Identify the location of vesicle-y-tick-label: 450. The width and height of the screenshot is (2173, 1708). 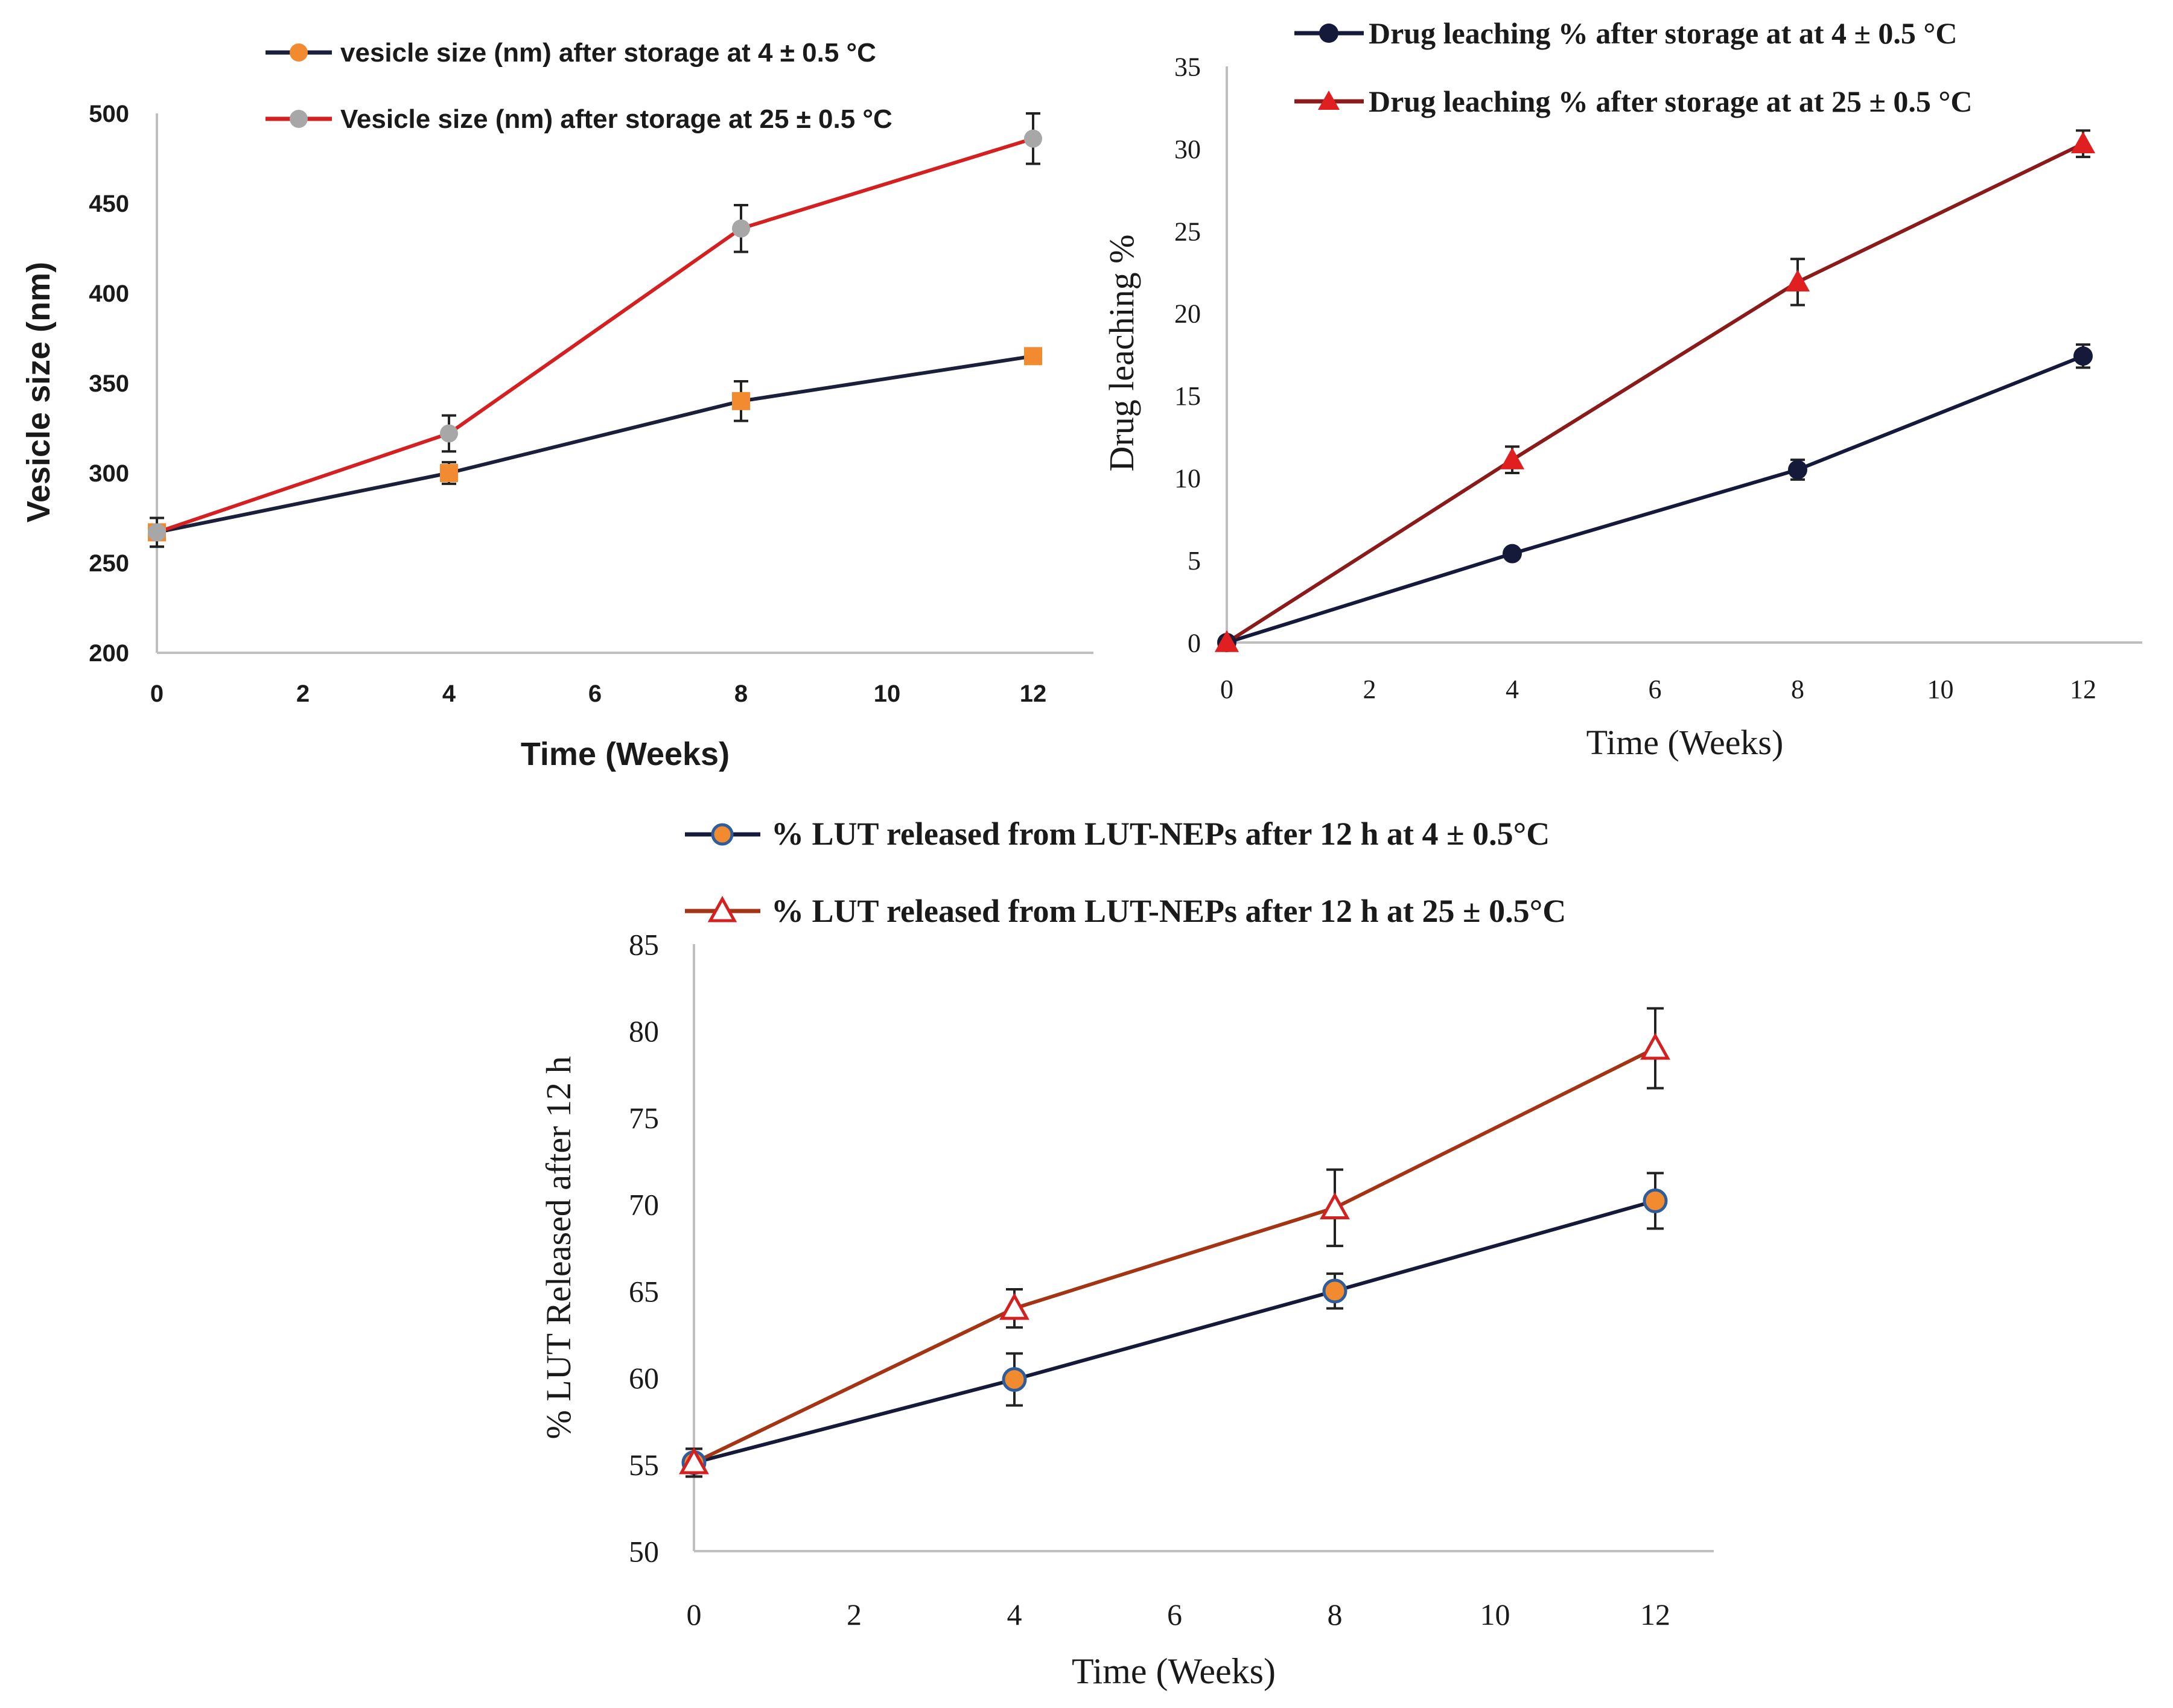
(109, 204).